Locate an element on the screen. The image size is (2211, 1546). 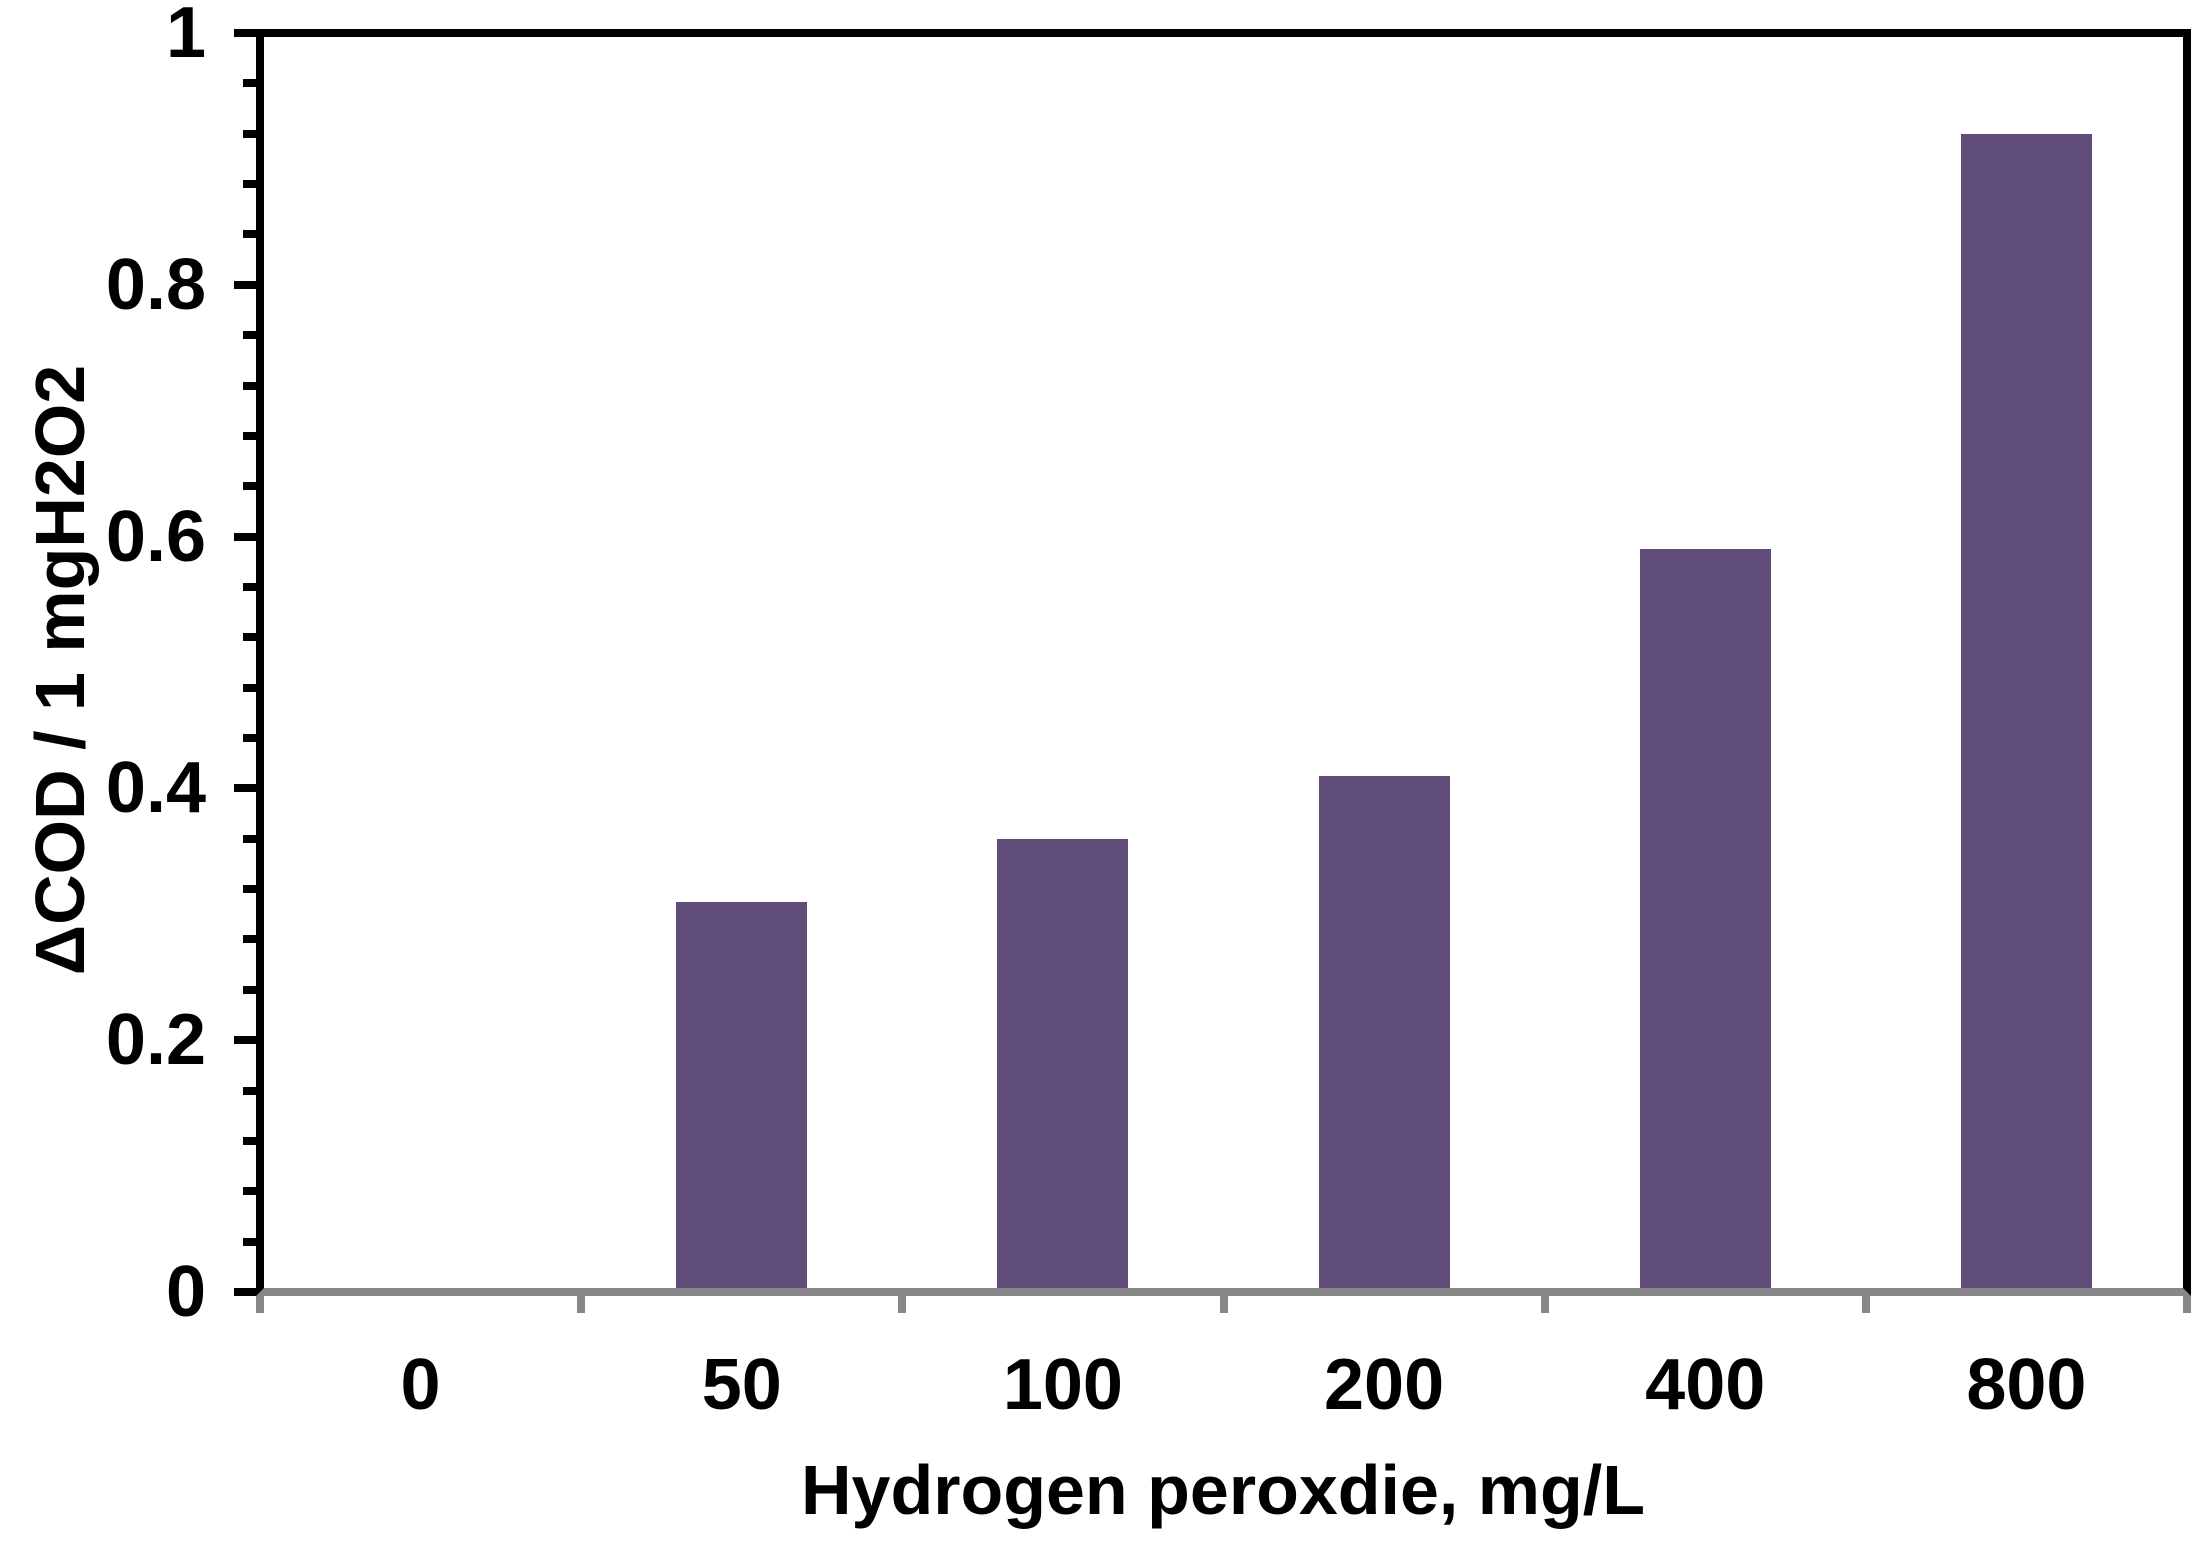
y-tick-label: 0.2 is located at coordinates (155, 1040).